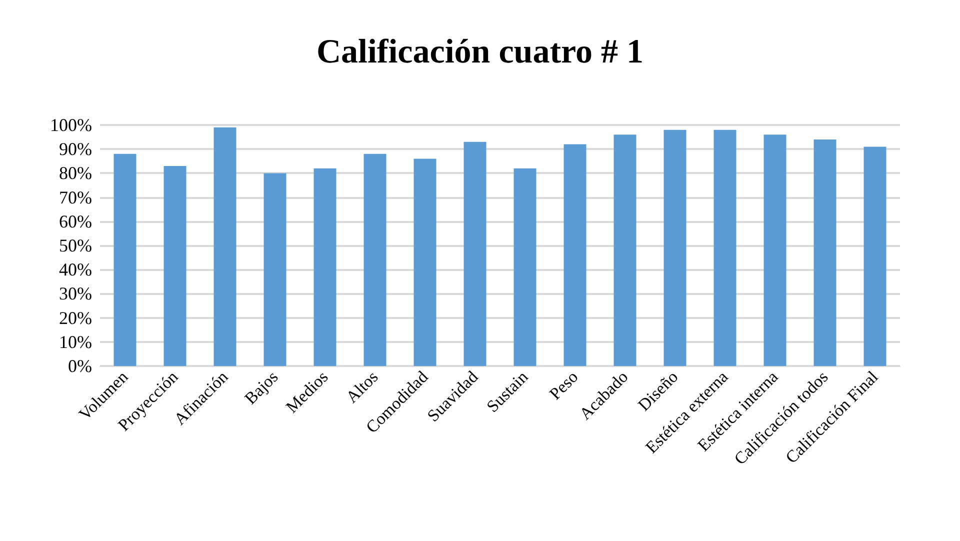 Image resolution: width=960 pixels, height=541 pixels. I want to click on y-tick-label: 80%, so click(75, 173).